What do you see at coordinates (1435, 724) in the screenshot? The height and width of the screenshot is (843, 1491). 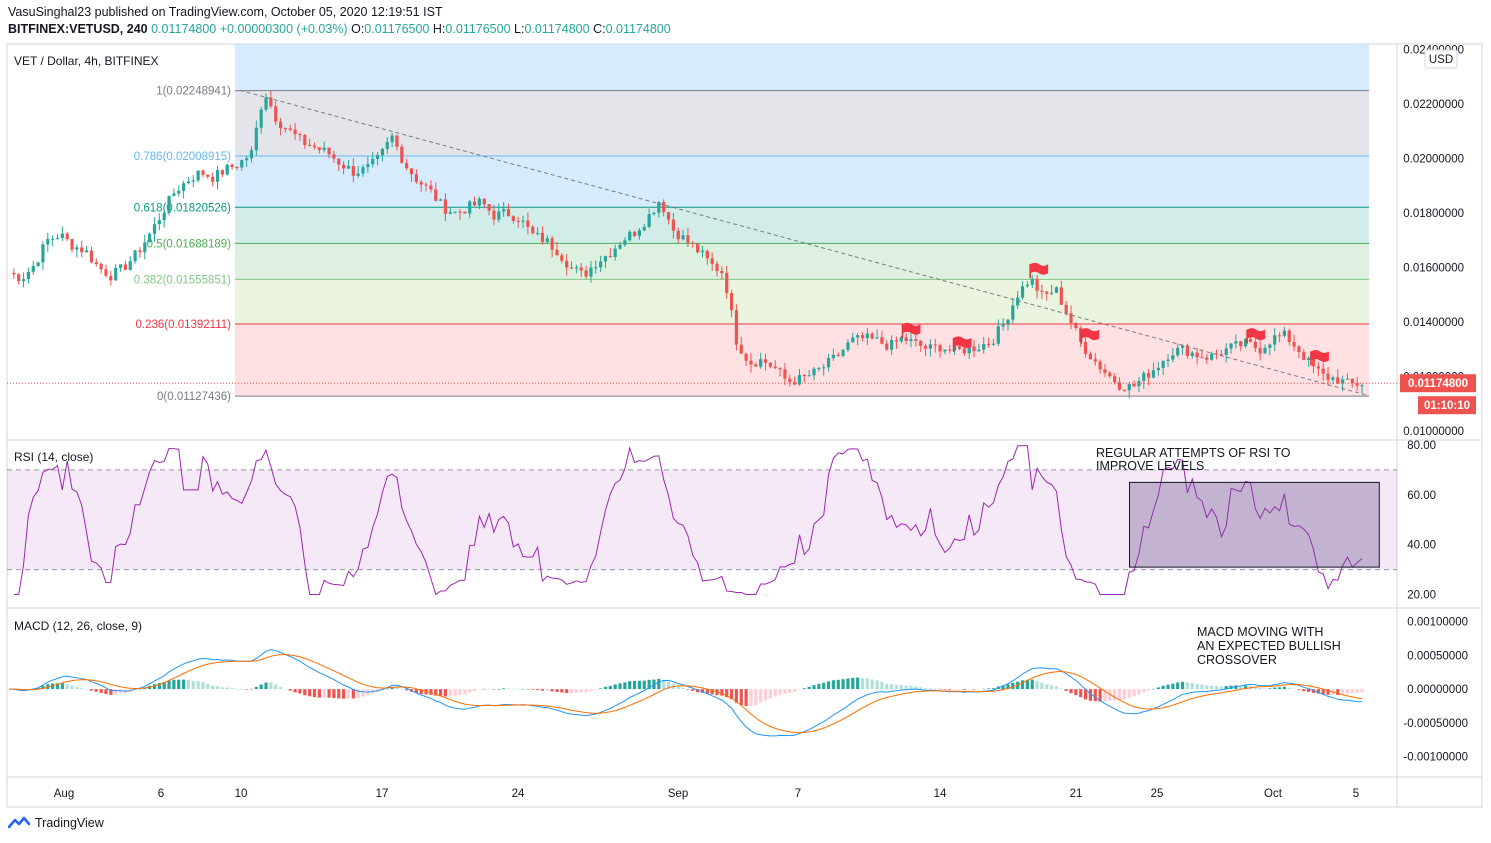 I see `macd-tick-label: -0.00050000` at bounding box center [1435, 724].